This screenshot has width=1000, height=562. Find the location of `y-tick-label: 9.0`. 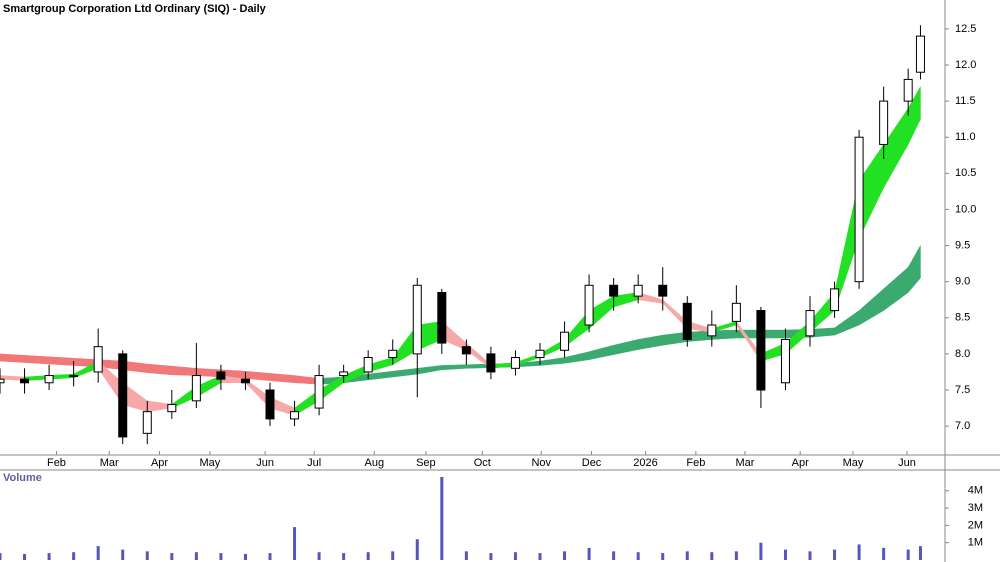

y-tick-label: 9.0 is located at coordinates (962, 282).